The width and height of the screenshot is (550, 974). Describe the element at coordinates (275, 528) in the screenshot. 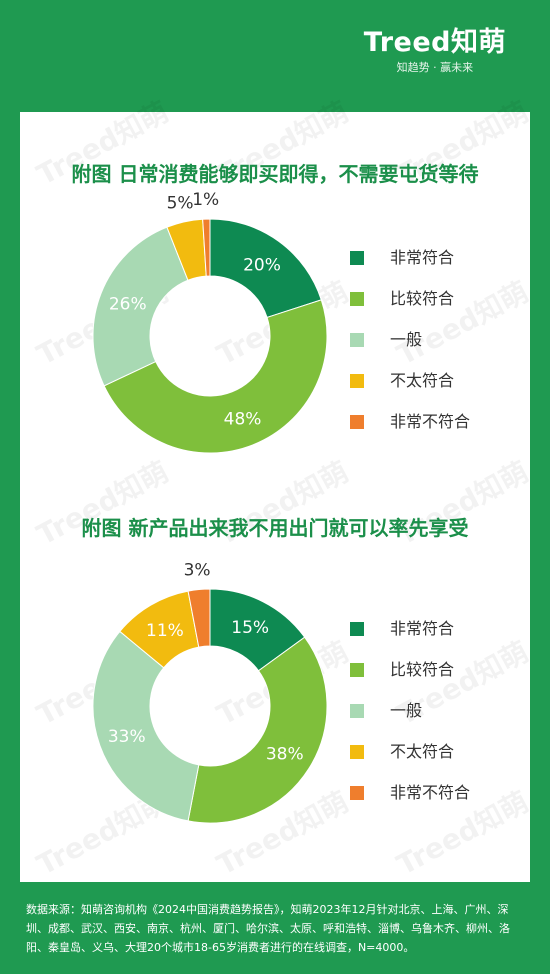

I see `chart-2-title: 附图 新产品出来我不用出门就可以率先享受` at that location.